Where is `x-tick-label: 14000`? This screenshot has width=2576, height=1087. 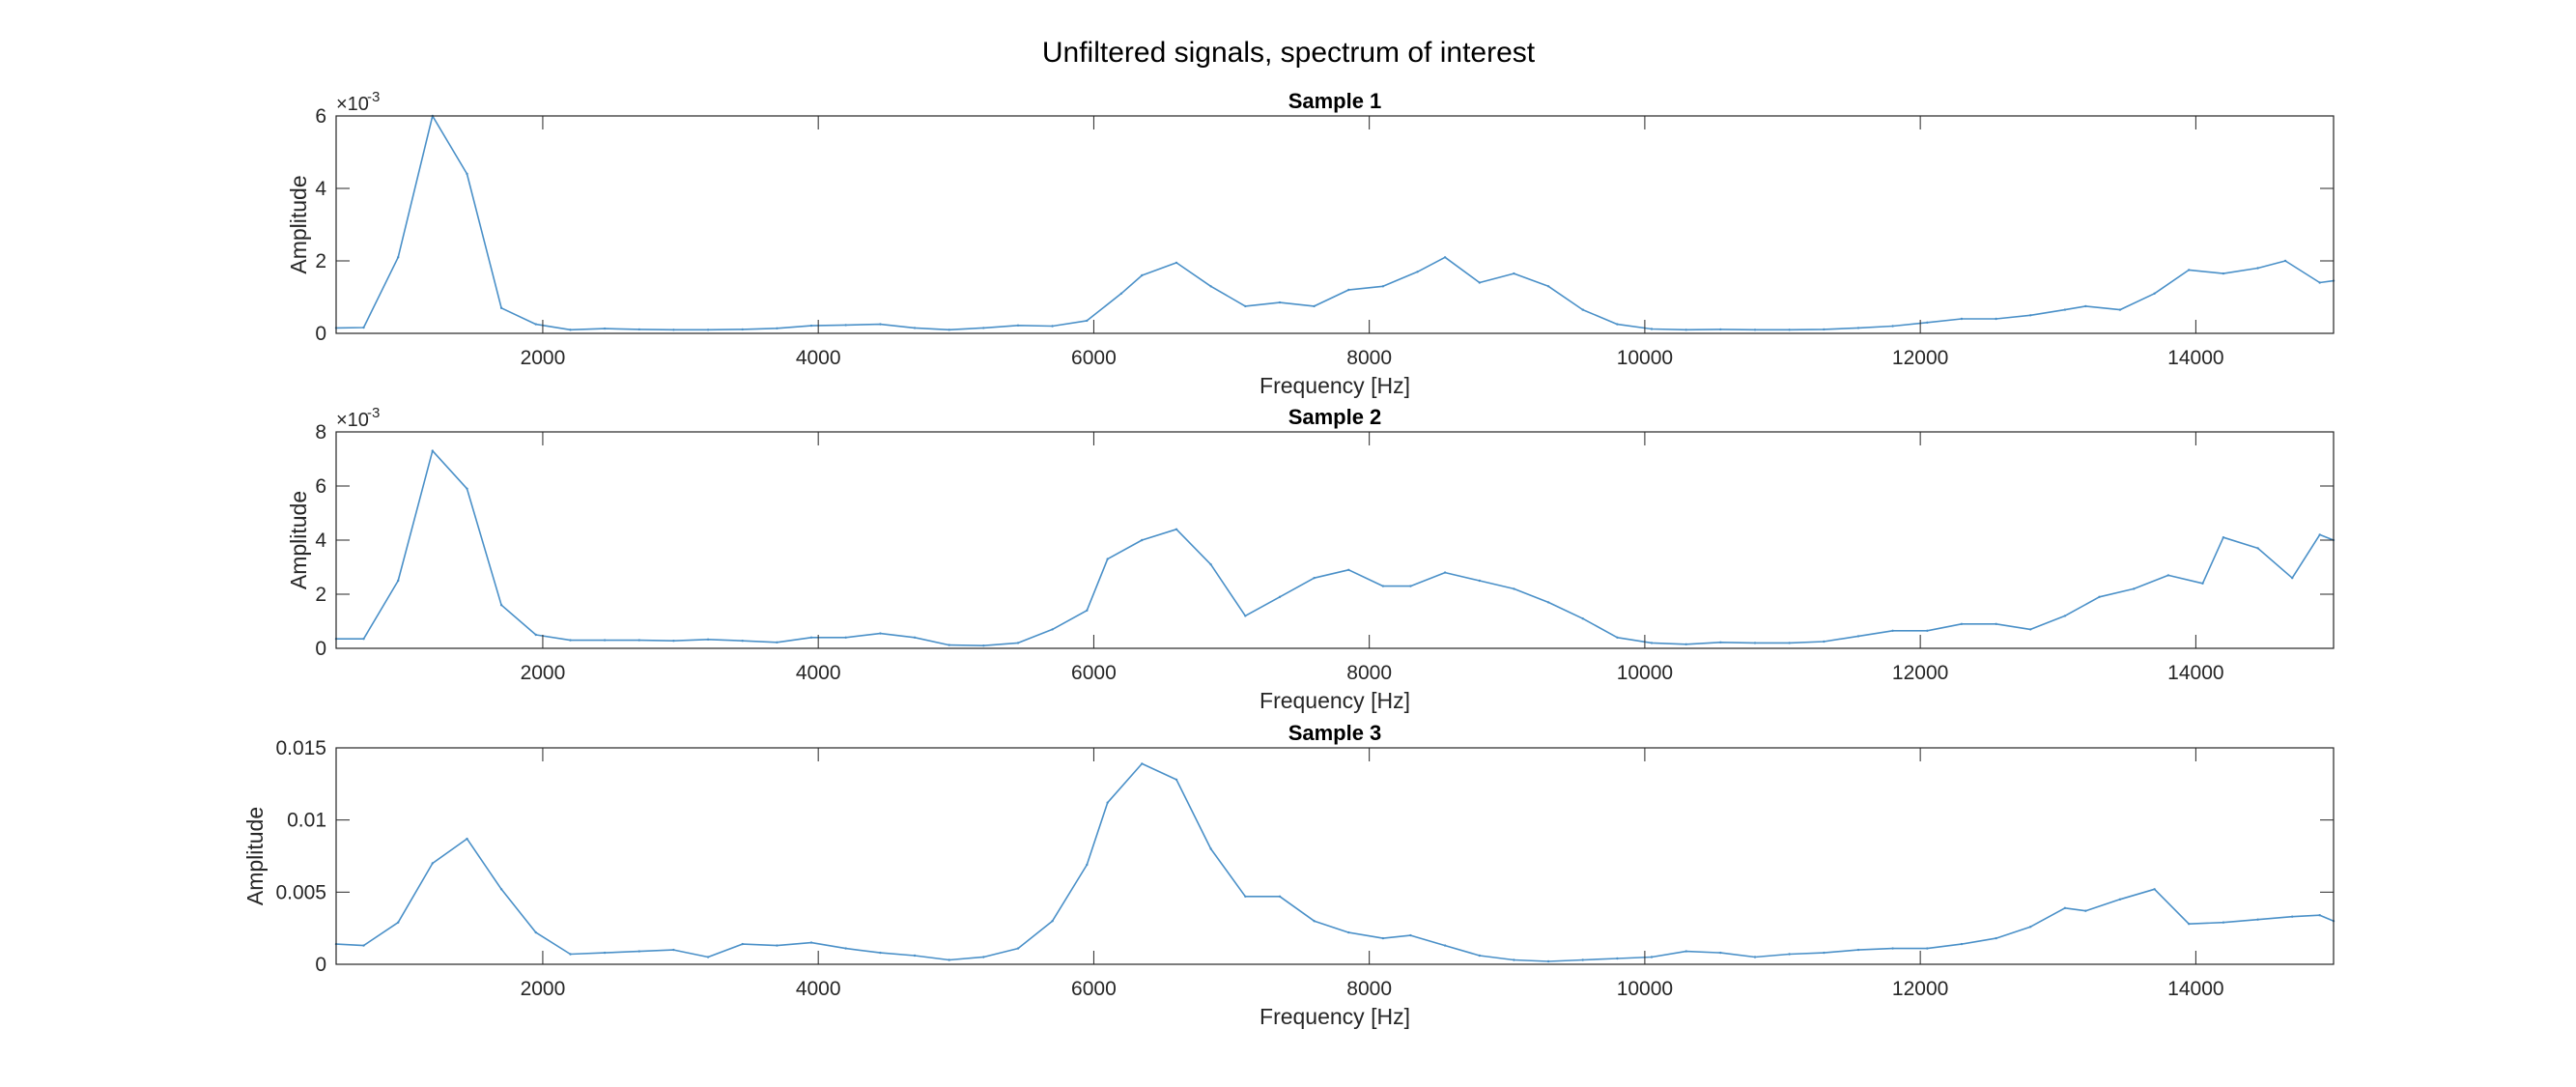 x-tick-label: 14000 is located at coordinates (2195, 358).